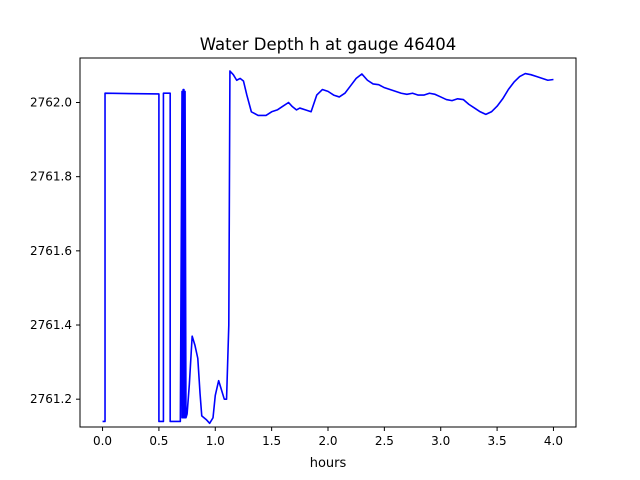  Describe the element at coordinates (553, 441) in the screenshot. I see `x-tick-label: 4.0` at that location.